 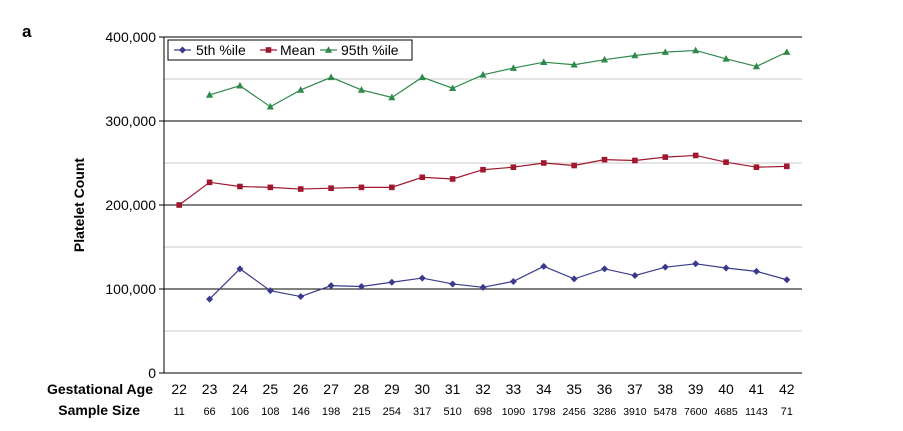 What do you see at coordinates (514, 412) in the screenshot?
I see `sample-size-value: 1090` at bounding box center [514, 412].